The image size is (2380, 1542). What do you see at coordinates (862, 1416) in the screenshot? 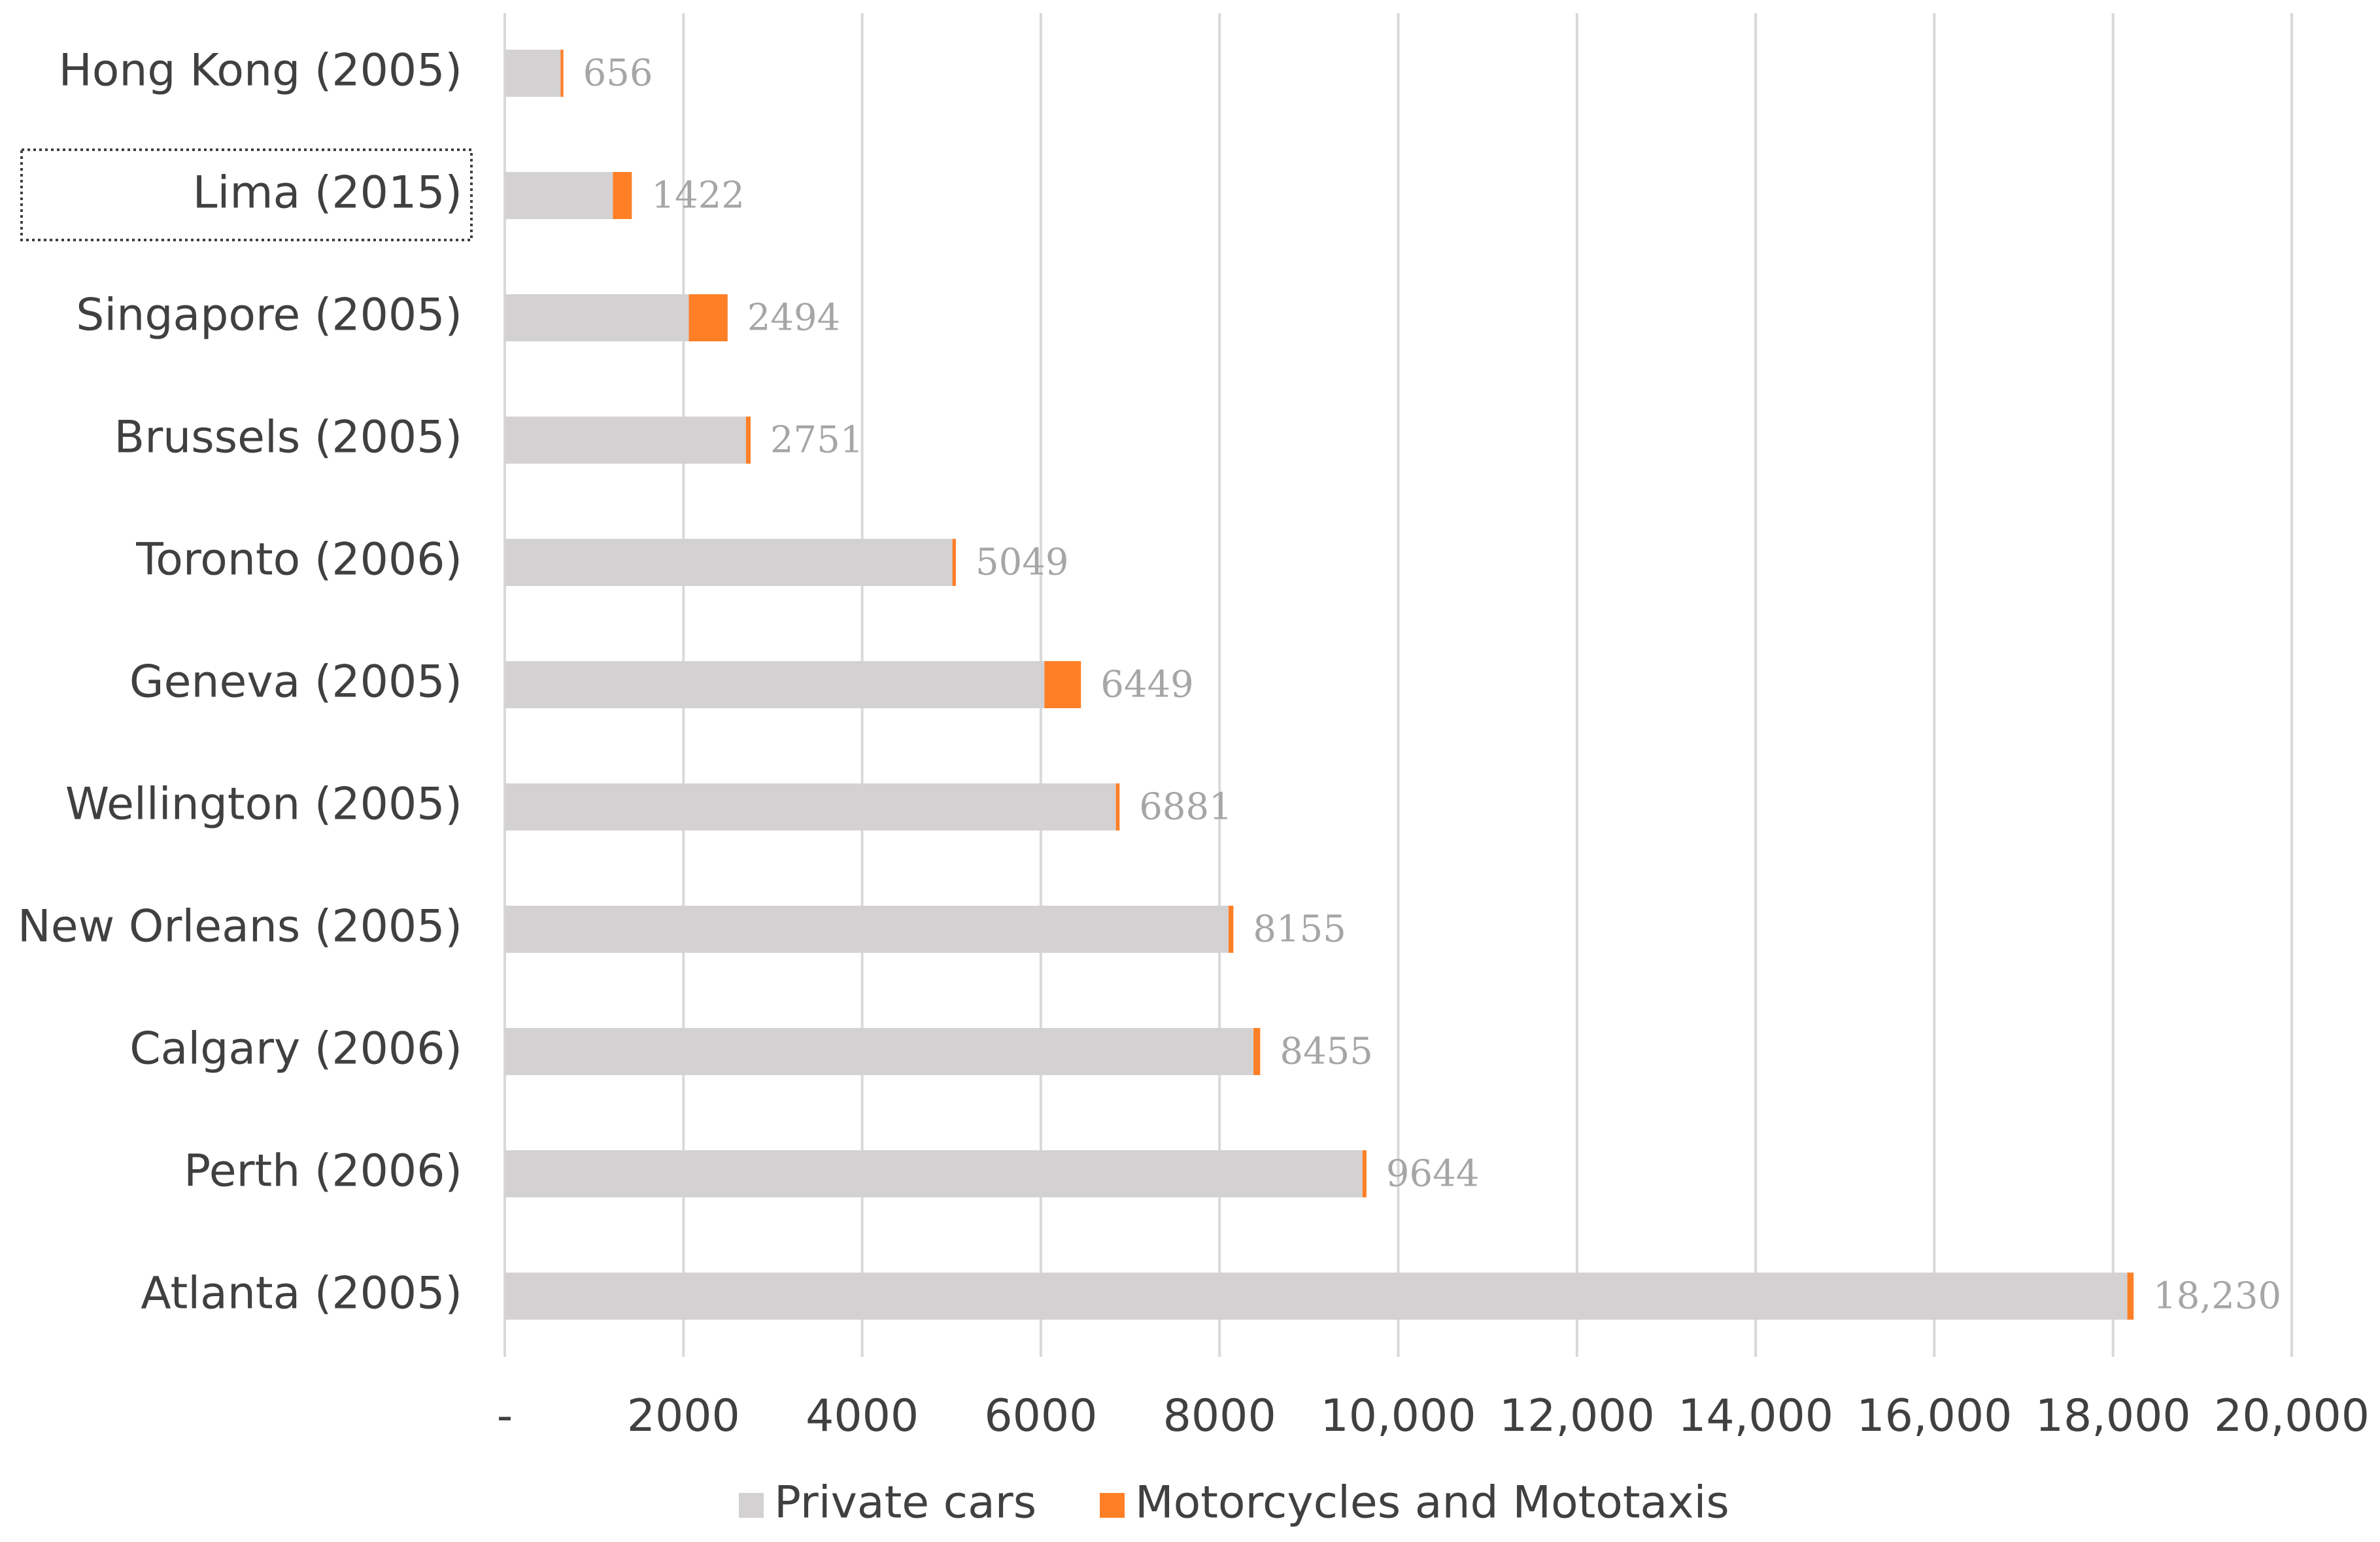
I see `x-tick-label-2: 4000` at bounding box center [862, 1416].